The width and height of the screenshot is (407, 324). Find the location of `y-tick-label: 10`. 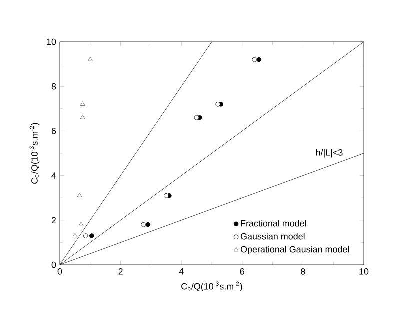

y-tick-label: 10 is located at coordinates (51, 42).